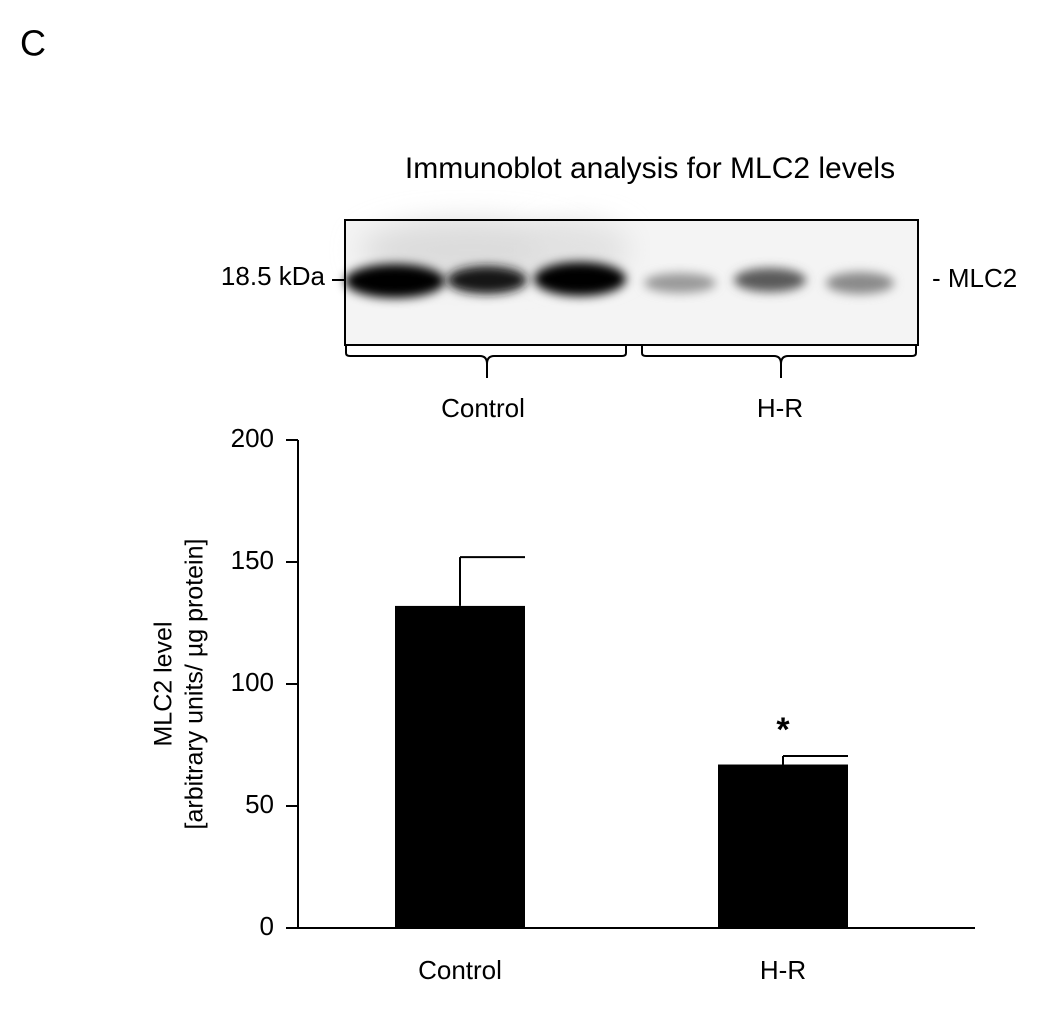 This screenshot has height=1009, width=1050. Describe the element at coordinates (259, 804) in the screenshot. I see `y-tick-label: 50` at that location.